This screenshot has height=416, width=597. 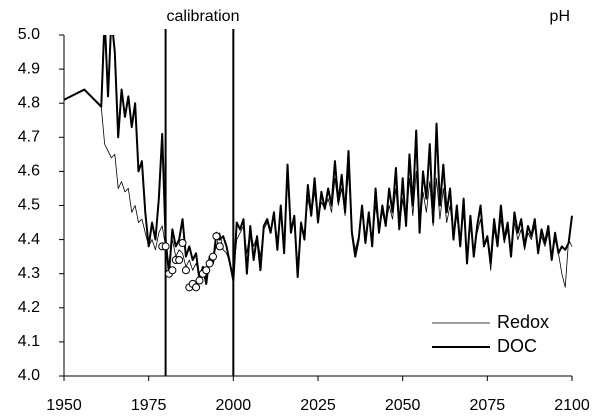 I want to click on x-tick-label: 2100, so click(x=572, y=405).